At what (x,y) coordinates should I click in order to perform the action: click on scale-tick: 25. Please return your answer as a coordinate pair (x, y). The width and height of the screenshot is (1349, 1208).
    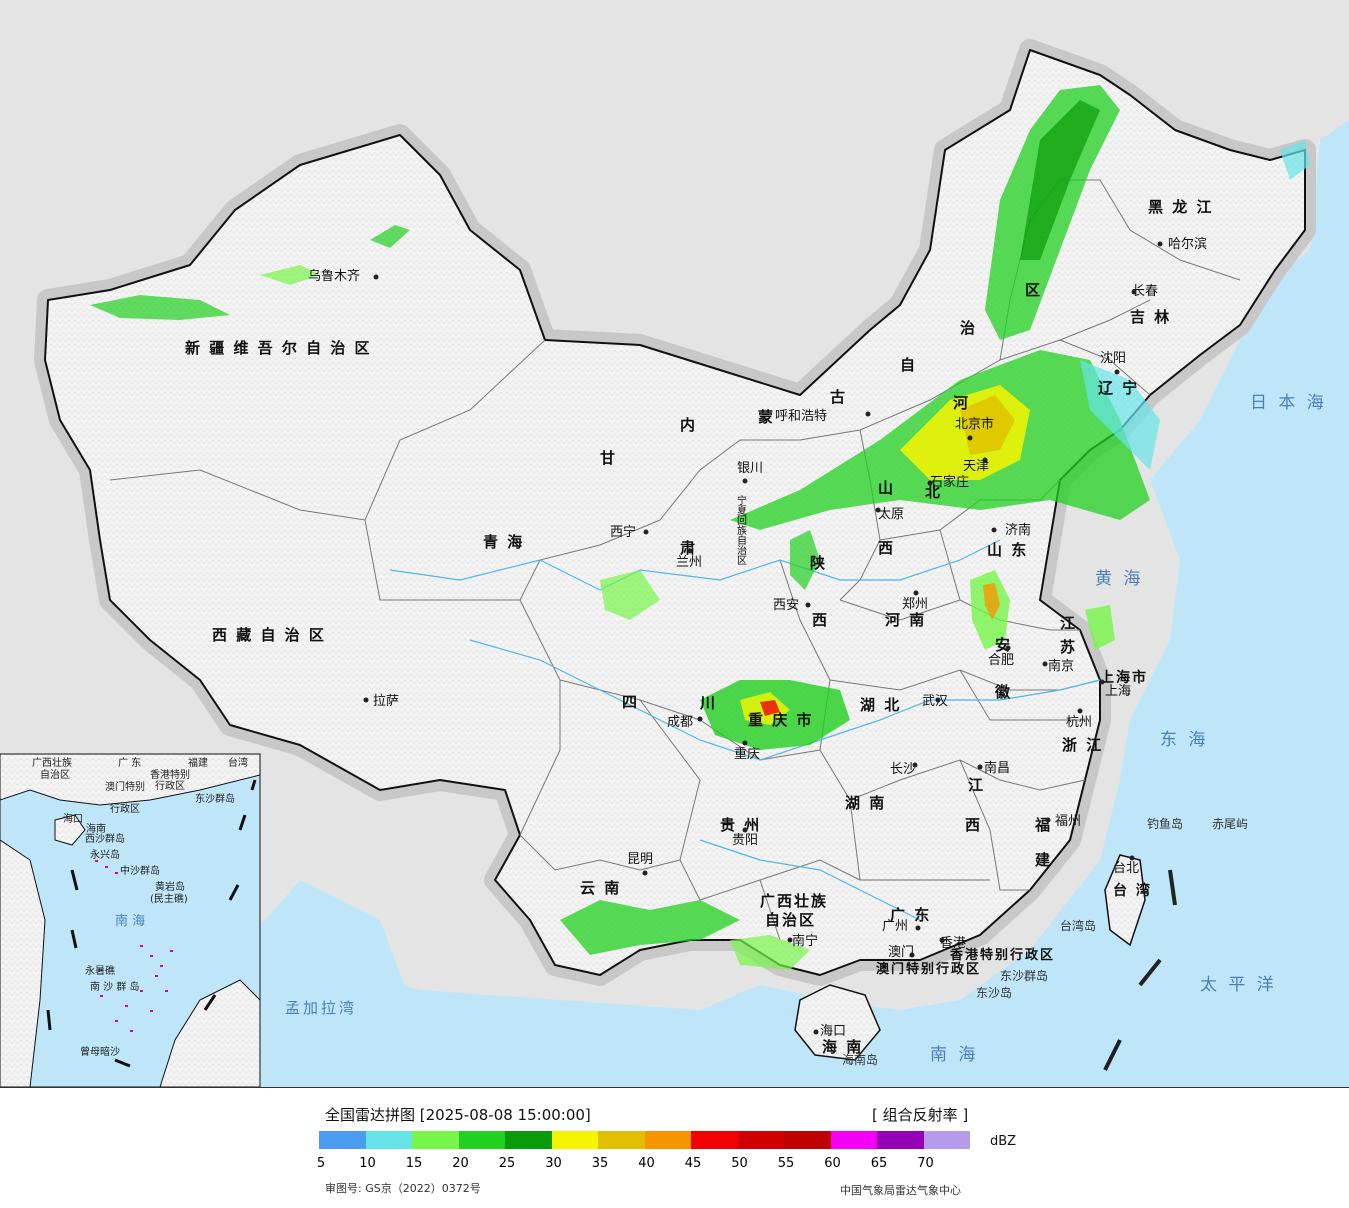
    Looking at the image, I should click on (507, 1163).